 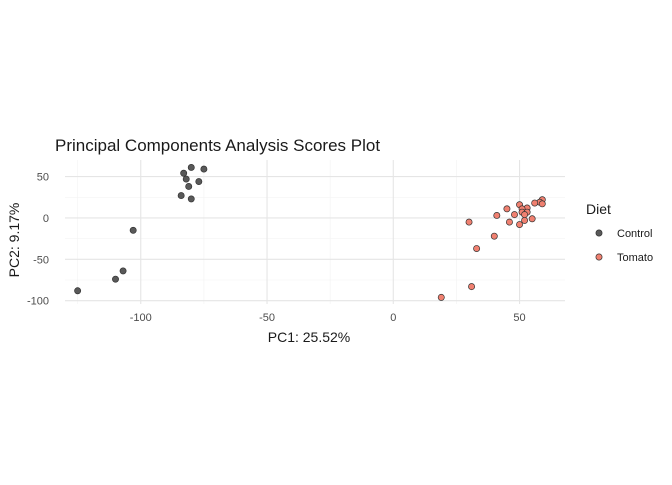 What do you see at coordinates (41, 260) in the screenshot?
I see `y-tick-label: -50` at bounding box center [41, 260].